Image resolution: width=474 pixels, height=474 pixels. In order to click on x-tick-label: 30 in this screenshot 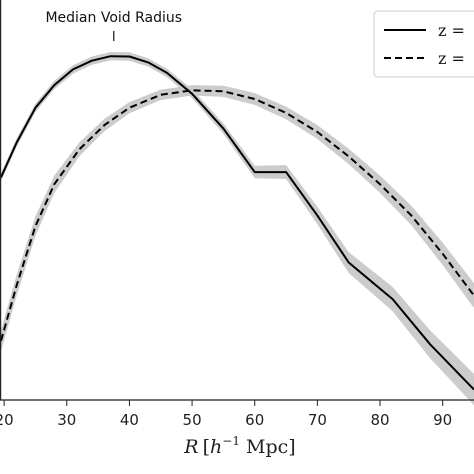, I will do `click(66, 420)`.